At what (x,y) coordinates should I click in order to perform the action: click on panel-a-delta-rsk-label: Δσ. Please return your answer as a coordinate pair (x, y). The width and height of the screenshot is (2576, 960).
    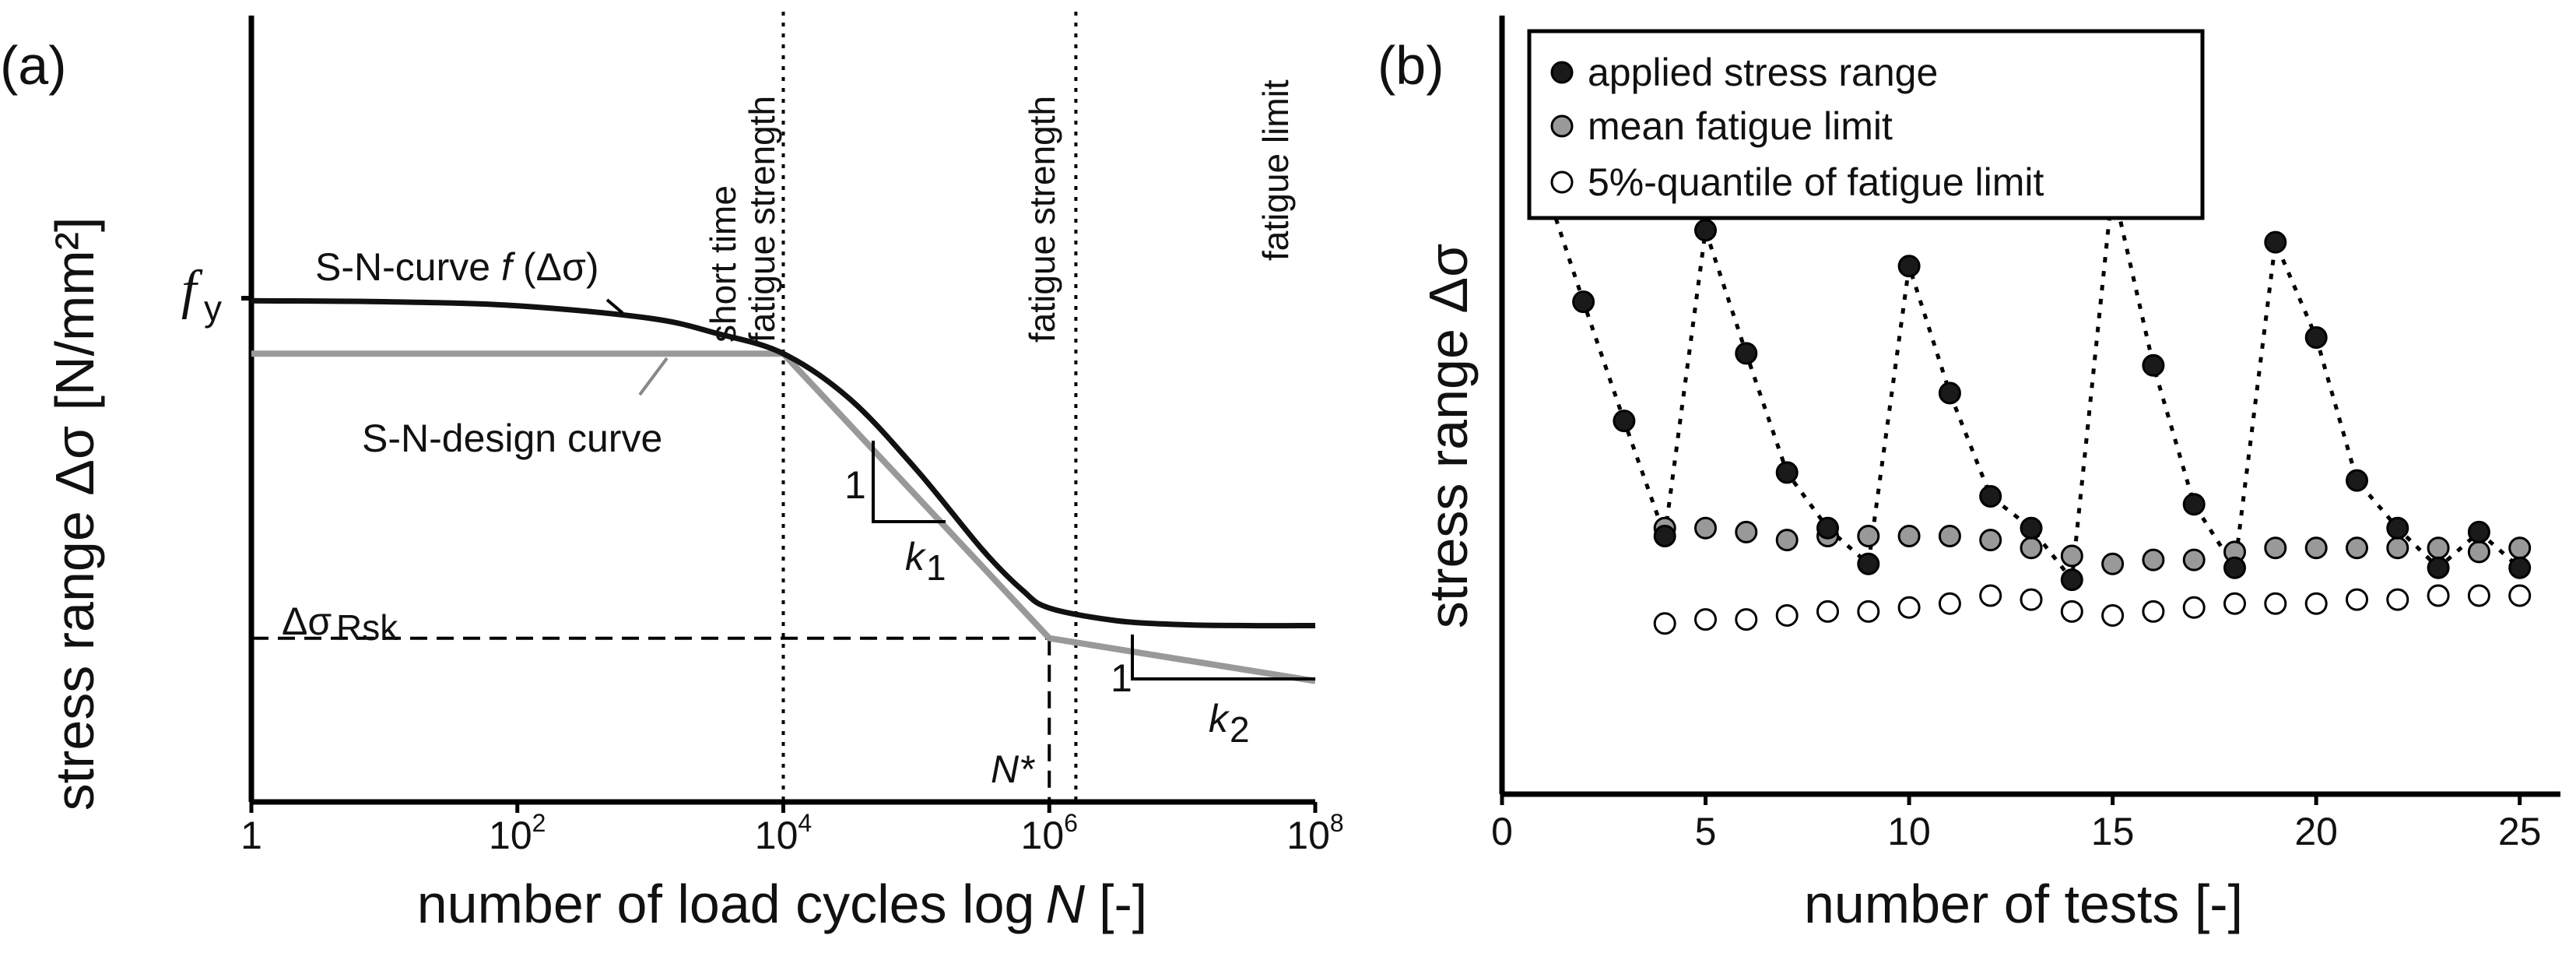
    Looking at the image, I should click on (307, 622).